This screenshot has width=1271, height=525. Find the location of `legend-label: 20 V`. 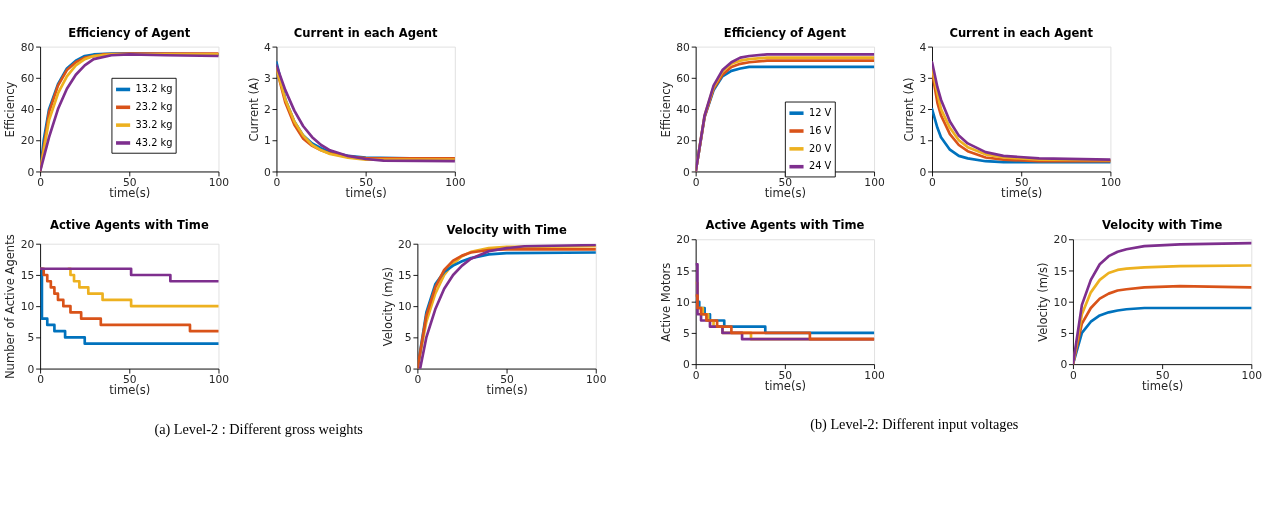

legend-label: 20 V is located at coordinates (820, 148).